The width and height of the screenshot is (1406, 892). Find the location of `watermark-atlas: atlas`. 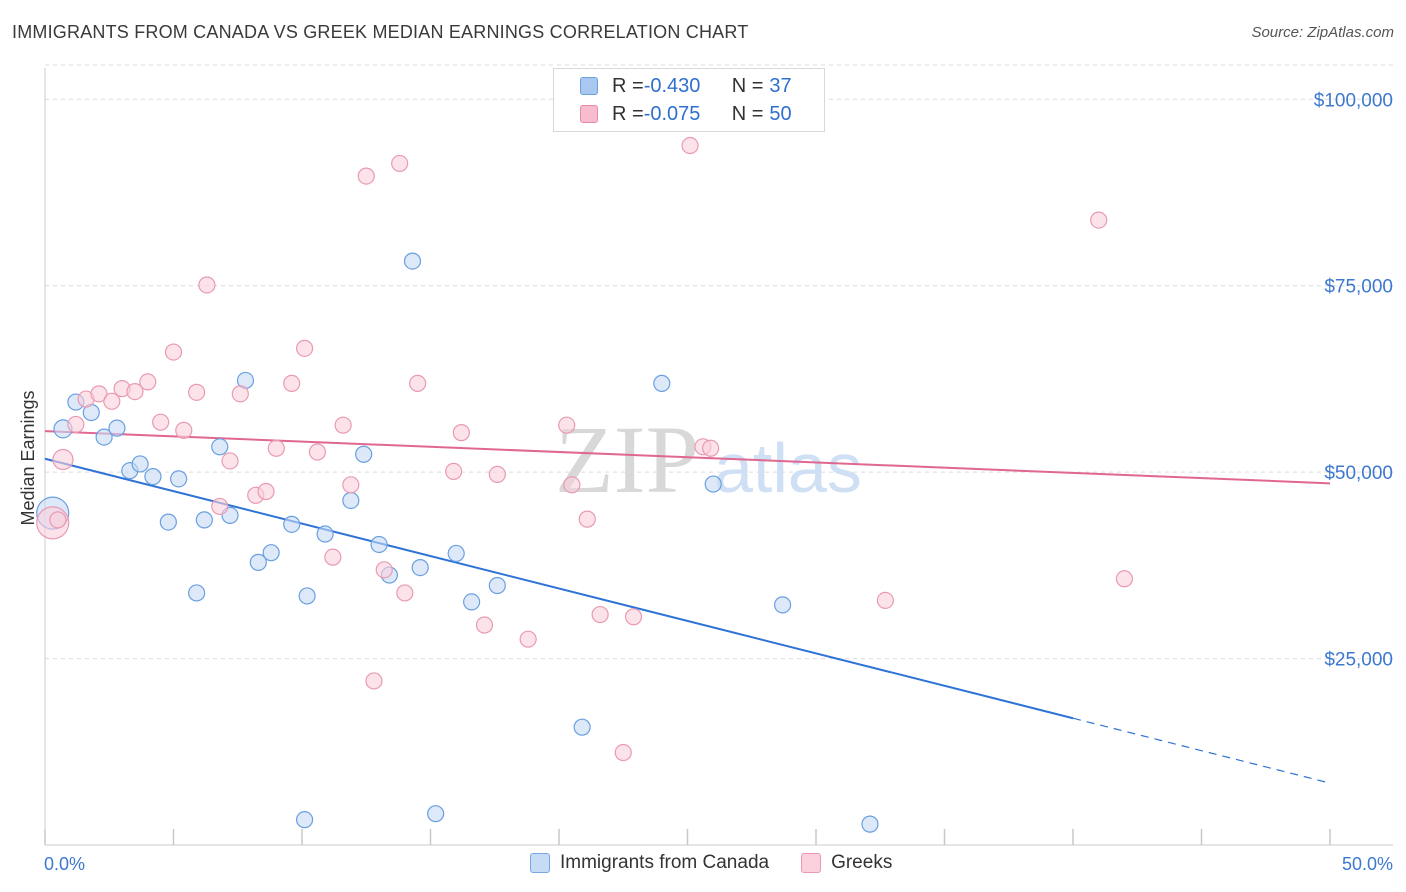

watermark-atlas: atlas is located at coordinates (788, 468).